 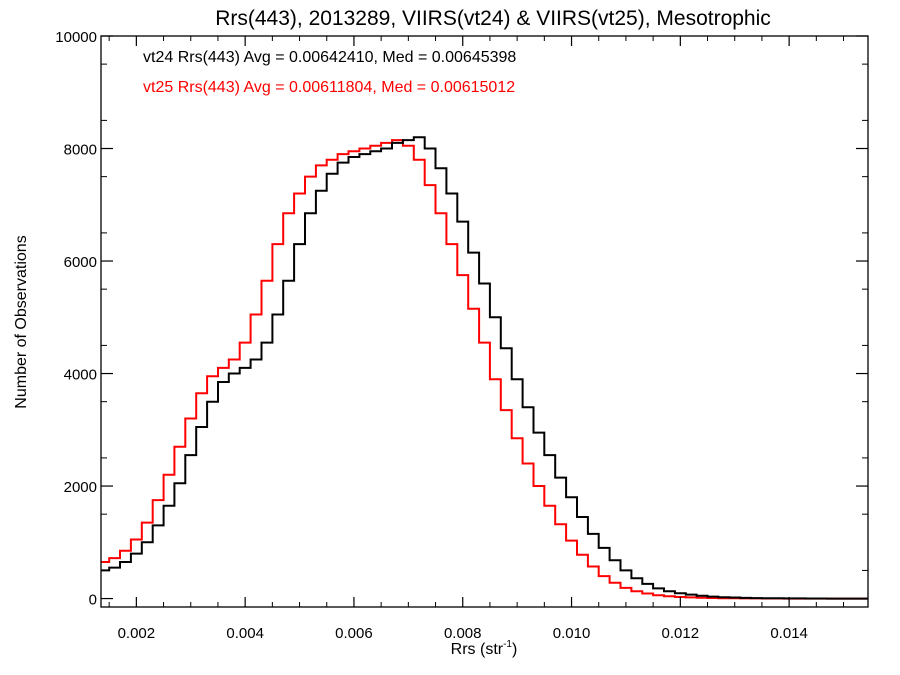 I want to click on x-axis-title-end: ), so click(x=514, y=649).